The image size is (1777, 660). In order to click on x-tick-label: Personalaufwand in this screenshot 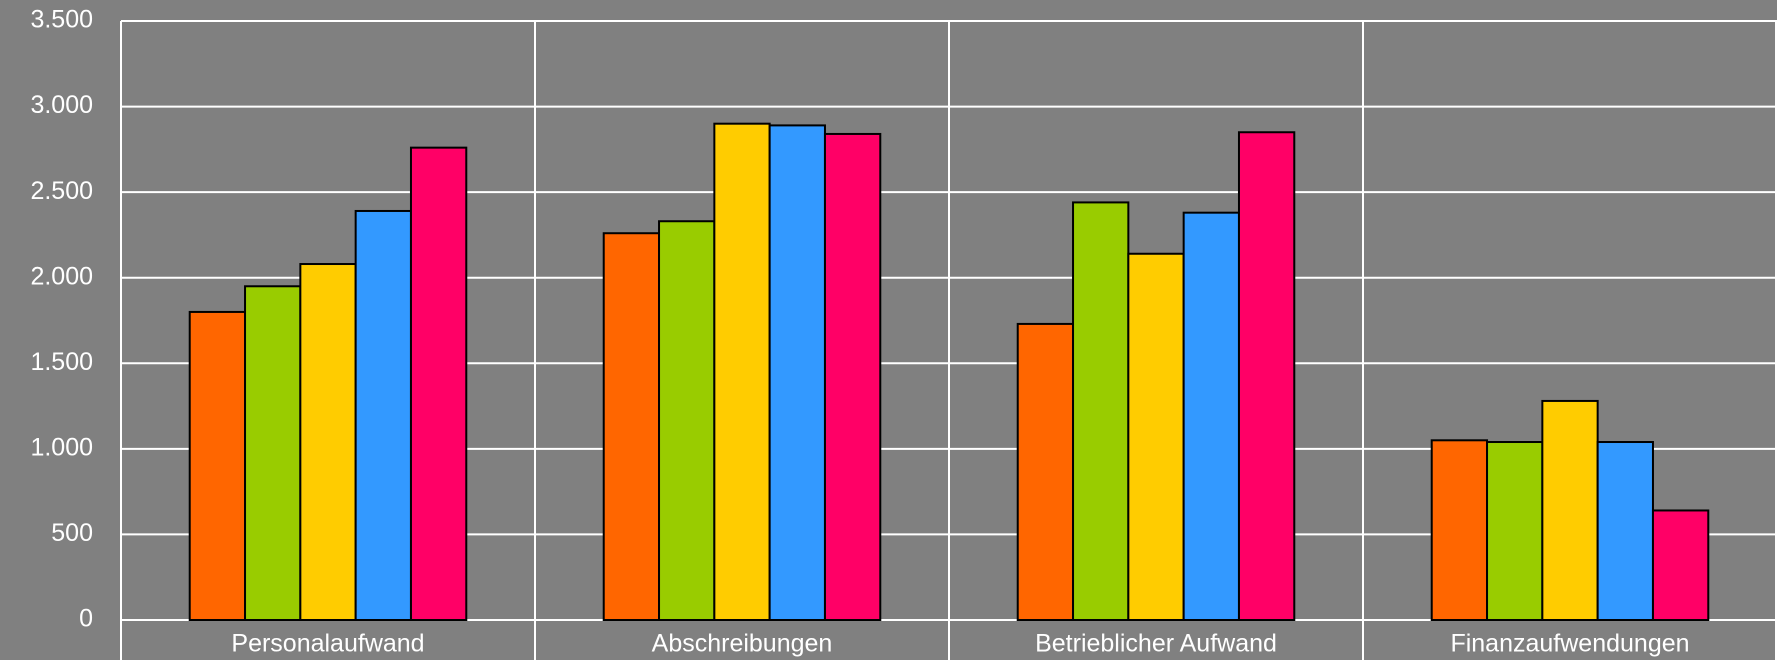, I will do `click(327, 644)`.